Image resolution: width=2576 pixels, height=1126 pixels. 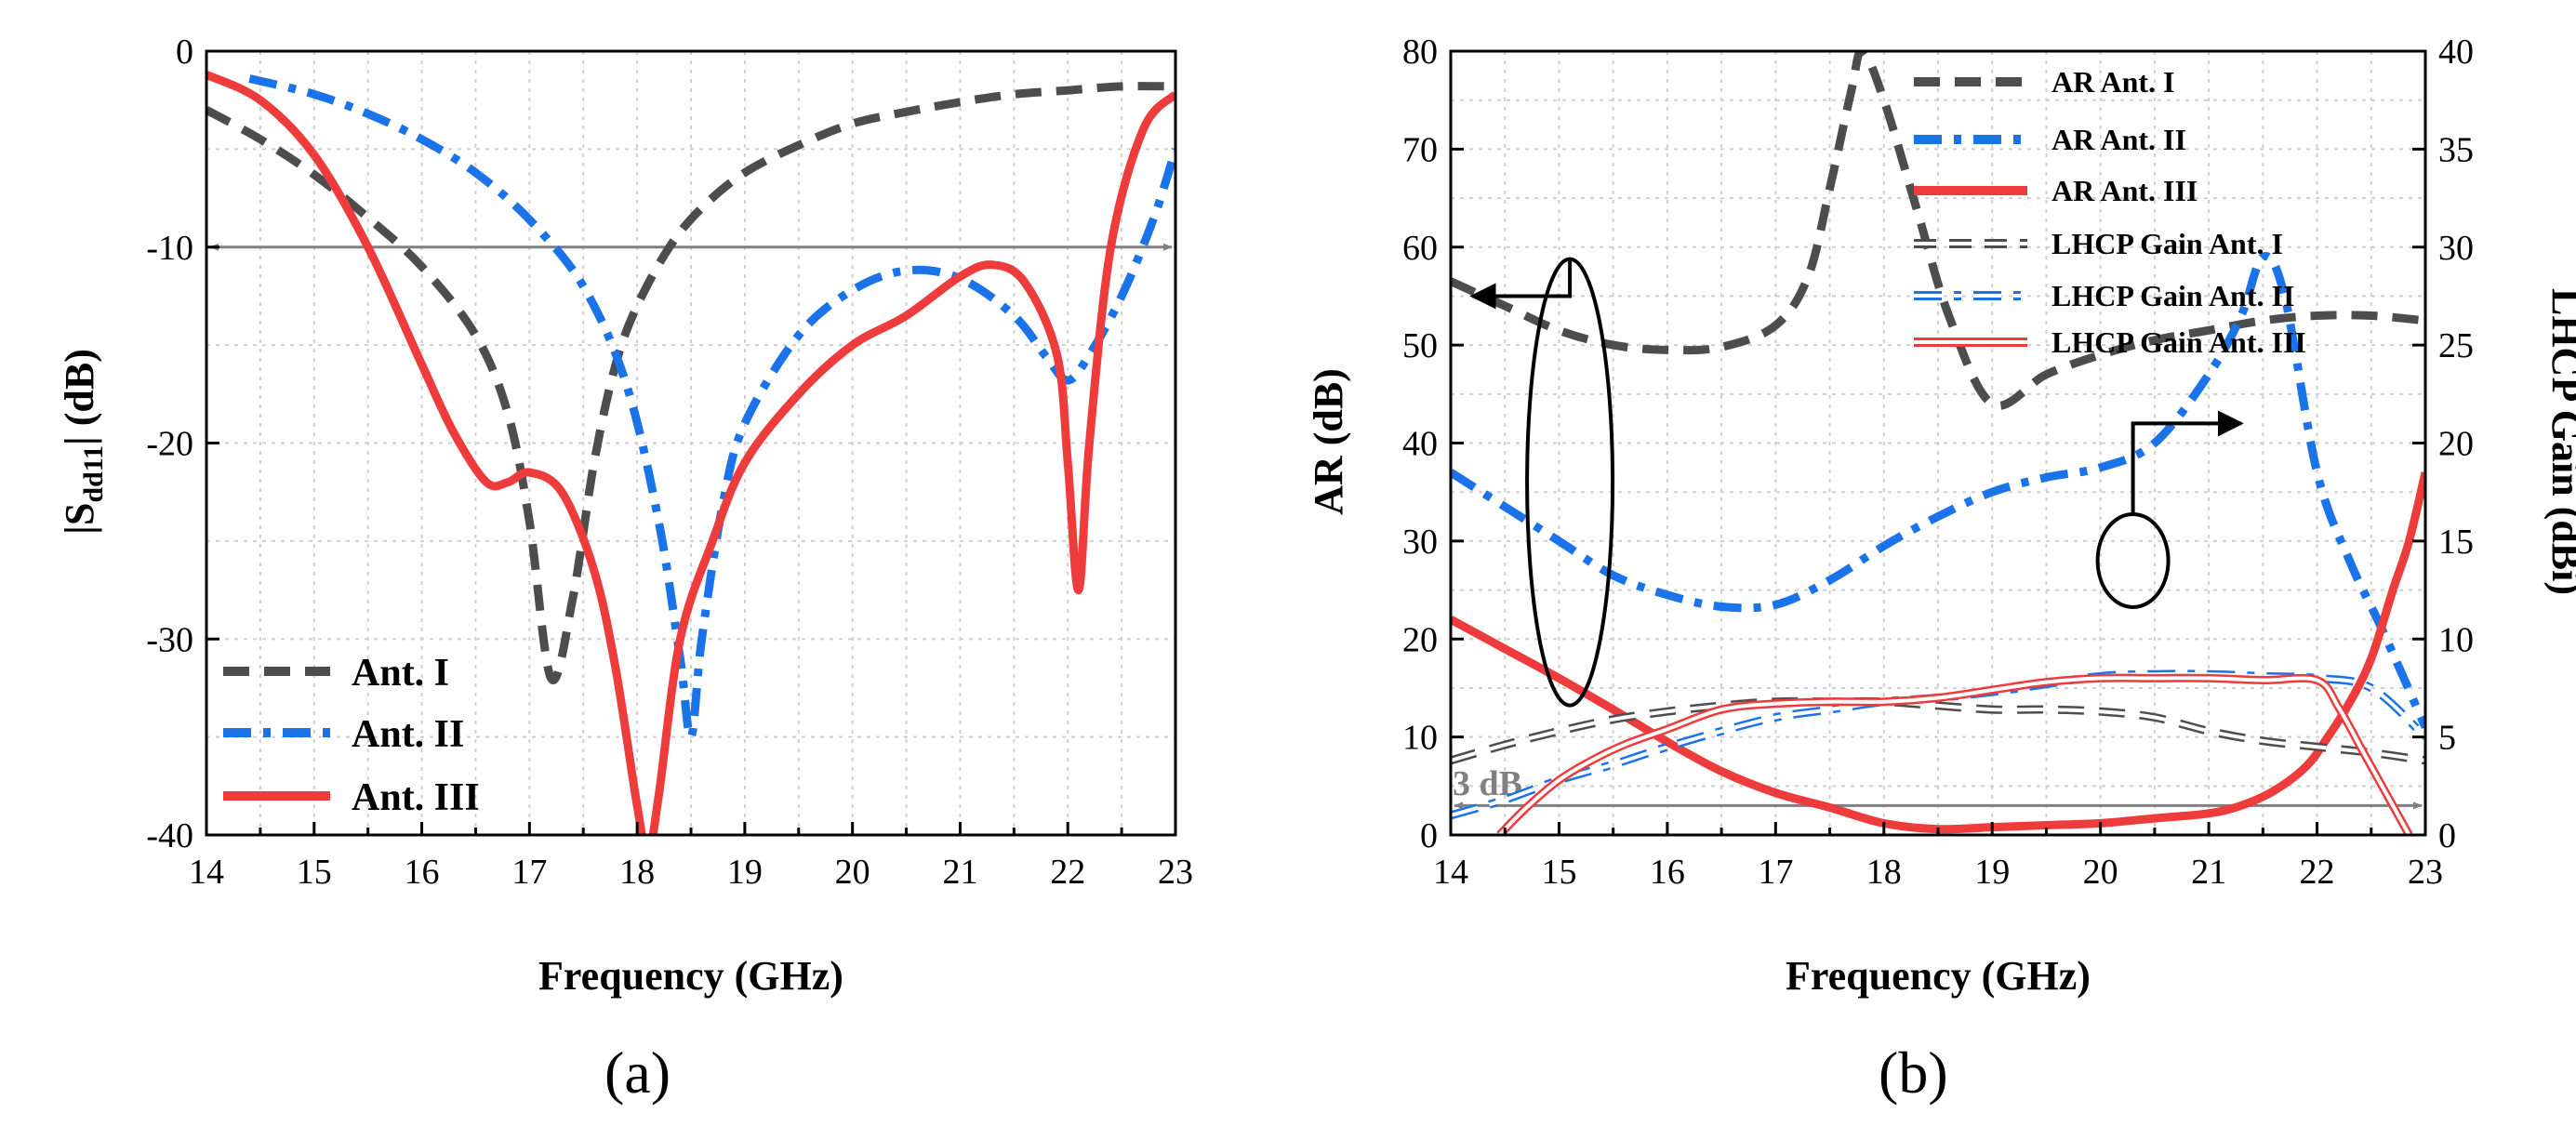 What do you see at coordinates (1420, 345) in the screenshot?
I see `y-tick-label: 50` at bounding box center [1420, 345].